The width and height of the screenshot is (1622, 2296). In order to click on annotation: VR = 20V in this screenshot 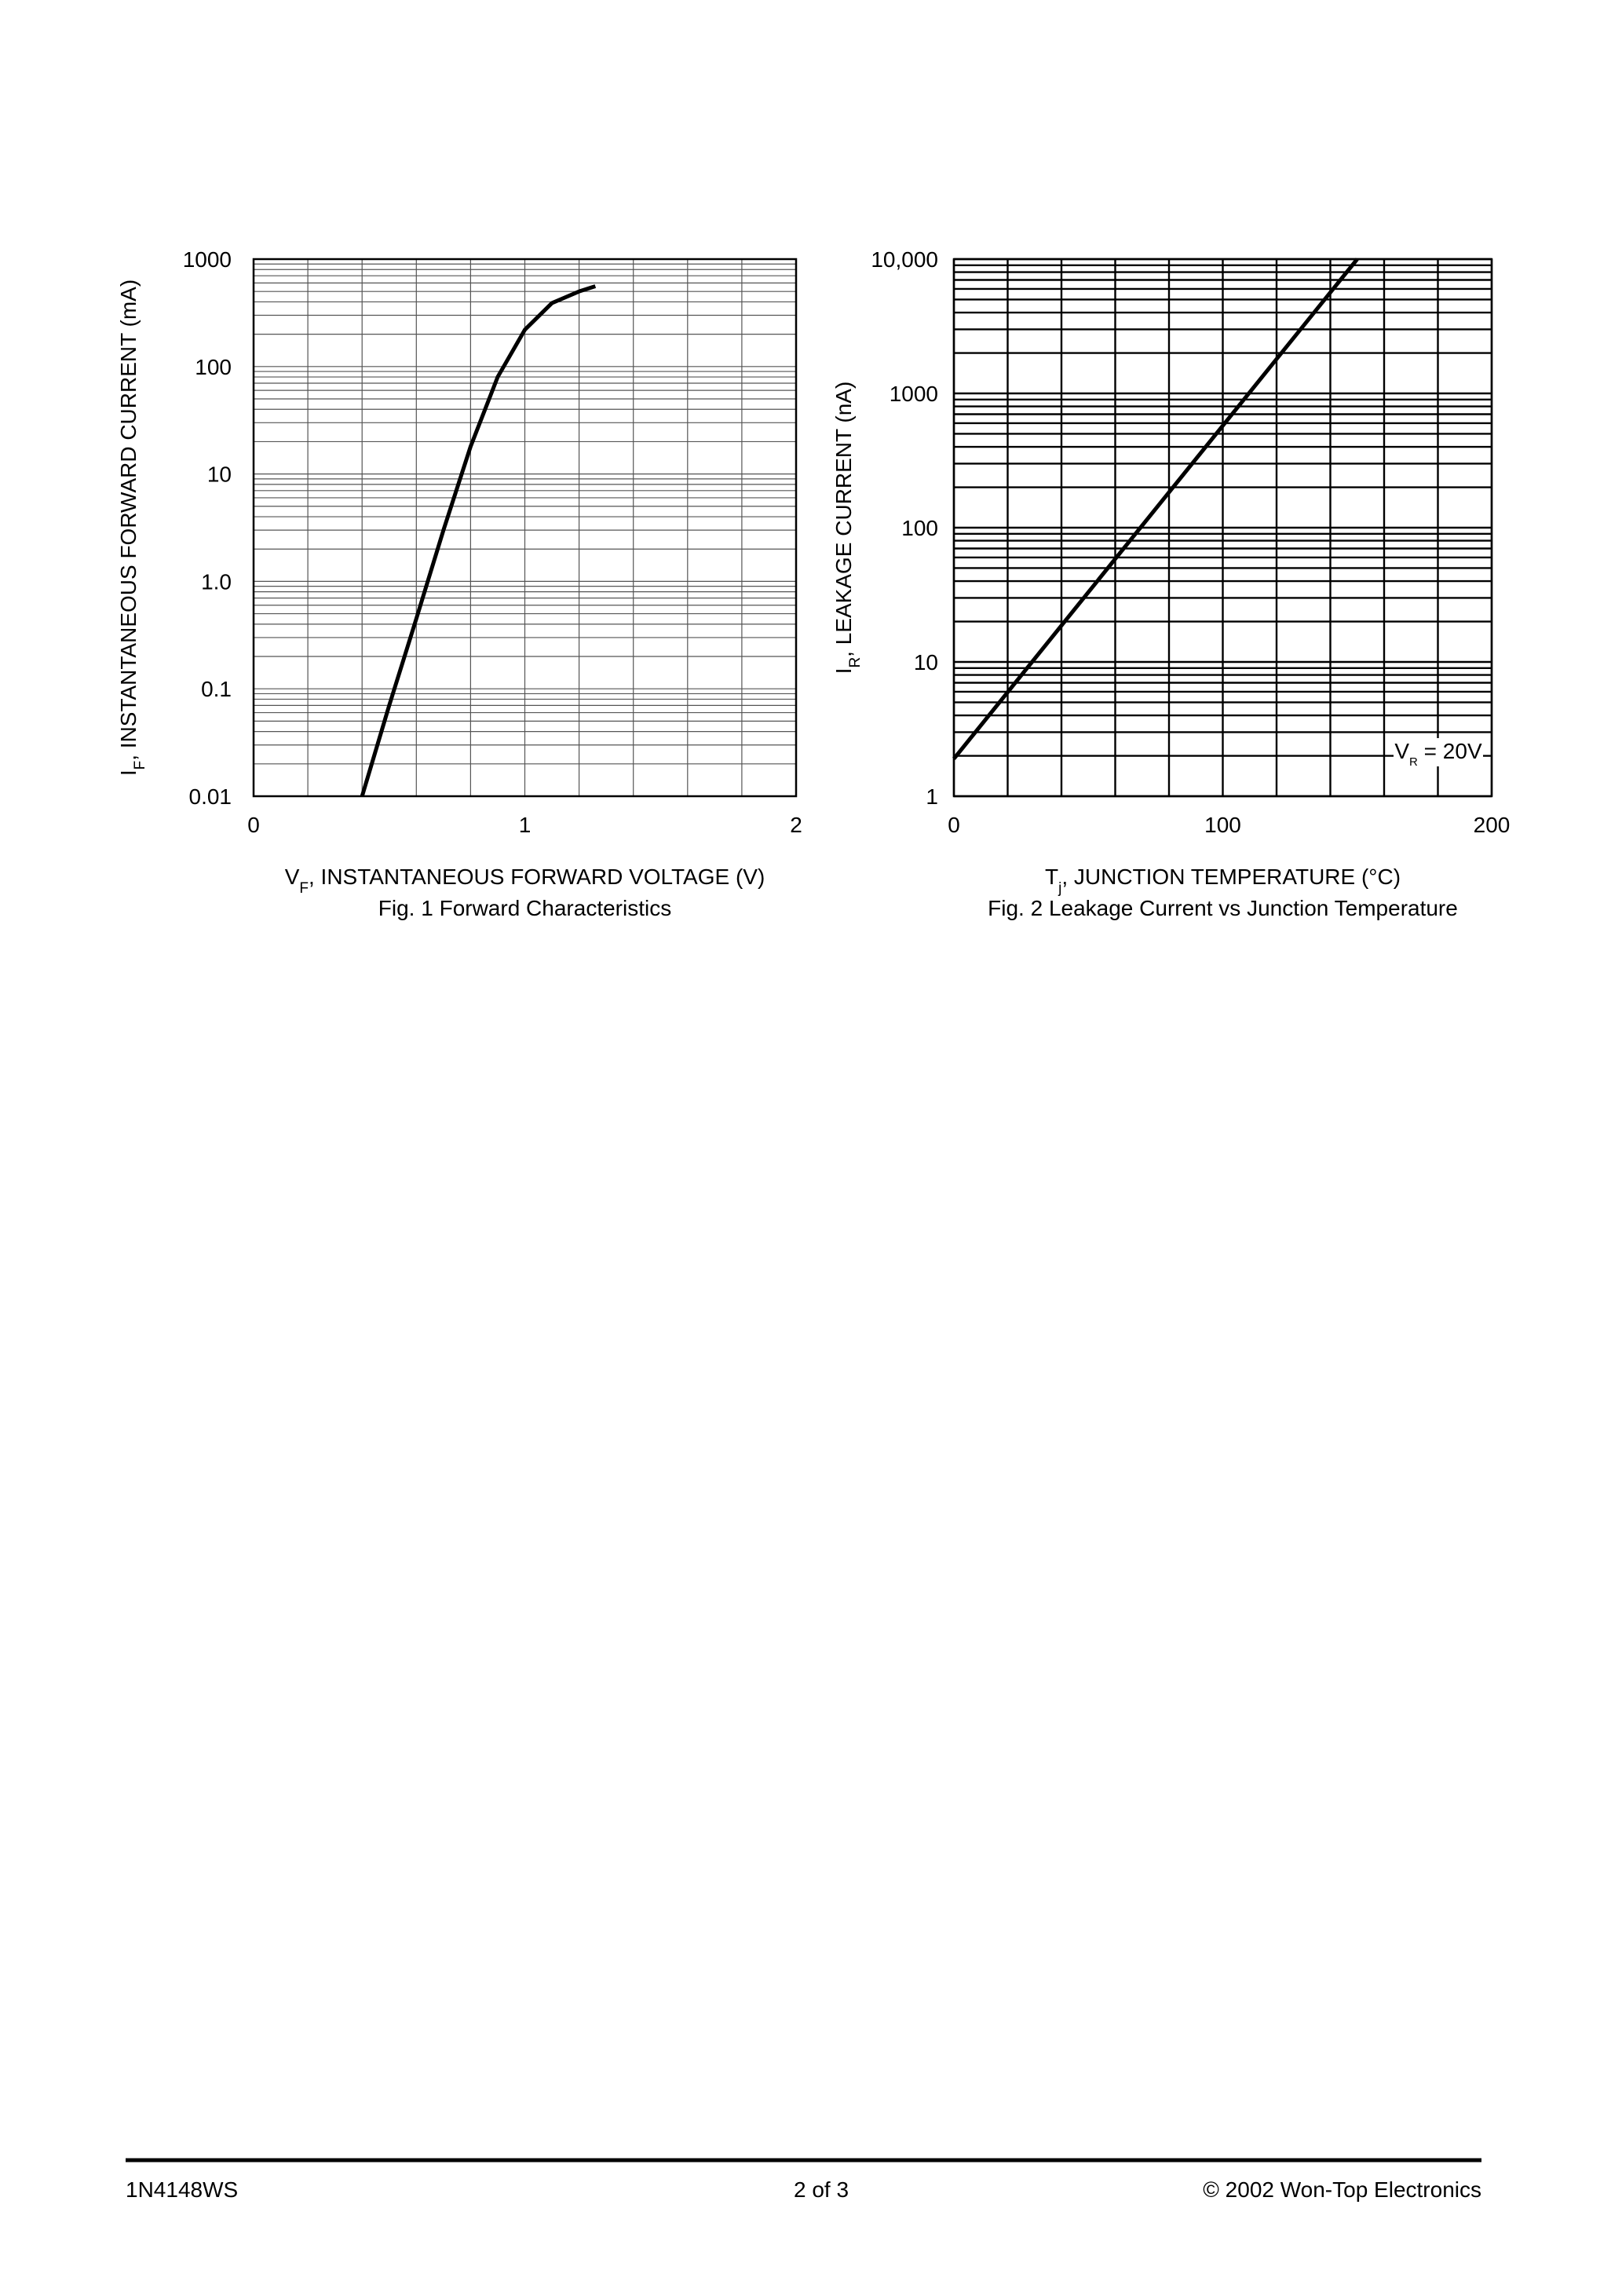, I will do `click(1438, 754)`.